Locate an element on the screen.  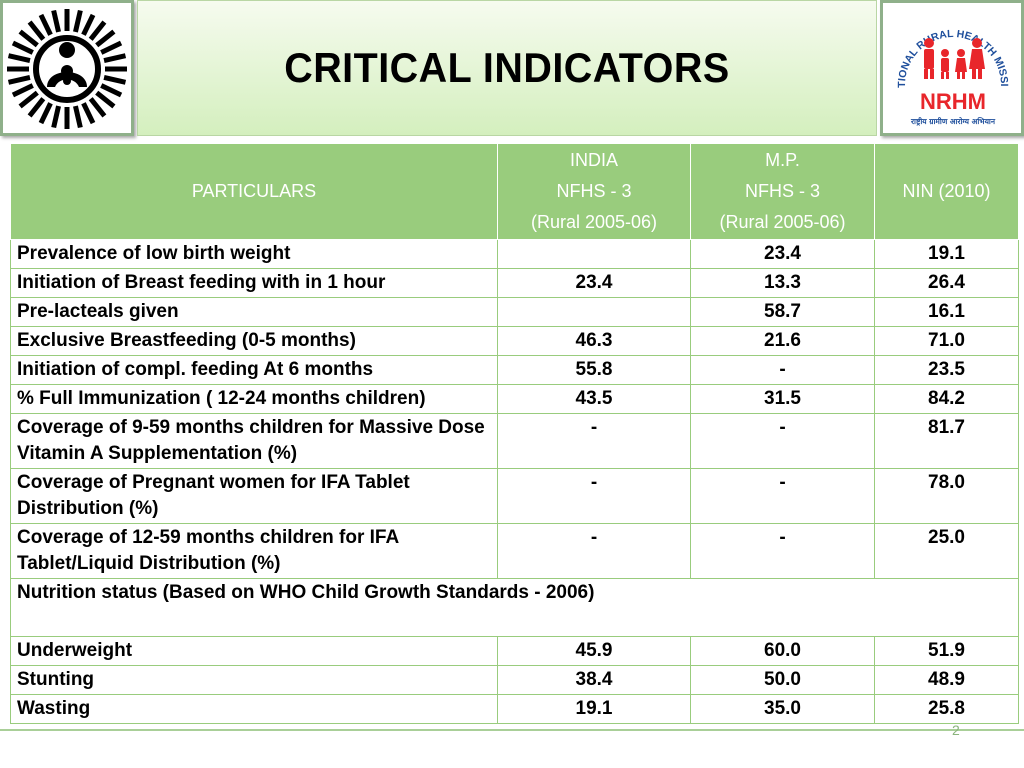
row-label: Pre-lacteals given is located at coordinates (254, 312).